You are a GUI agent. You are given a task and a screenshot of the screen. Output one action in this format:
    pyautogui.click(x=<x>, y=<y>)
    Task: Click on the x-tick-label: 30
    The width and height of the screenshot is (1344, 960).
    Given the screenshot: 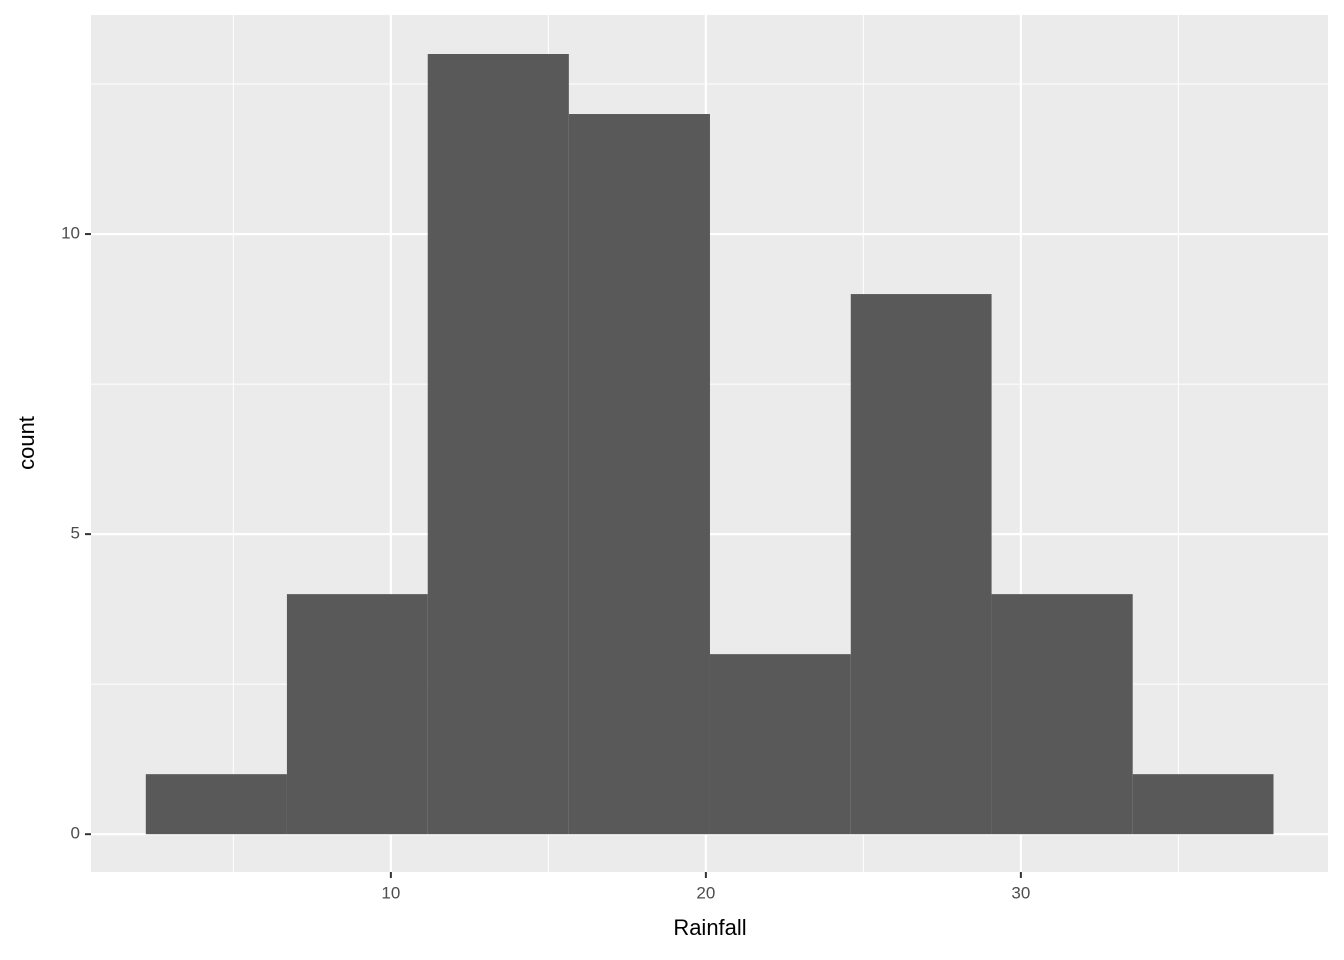 What is the action you would take?
    pyautogui.click(x=1020, y=892)
    